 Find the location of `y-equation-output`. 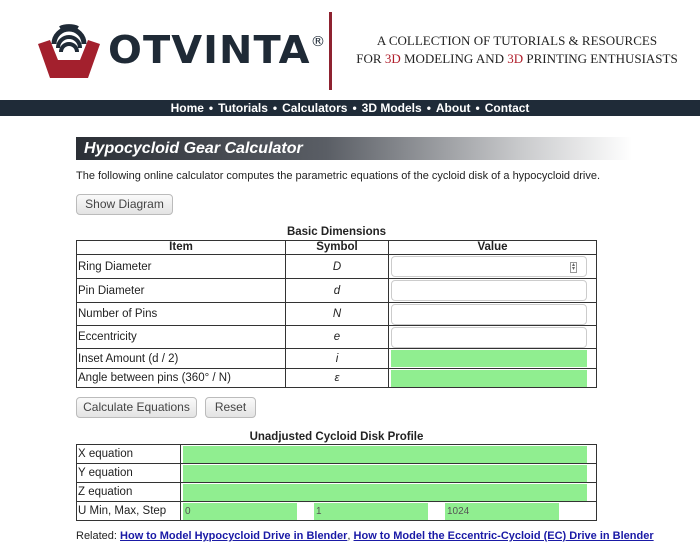

y-equation-output is located at coordinates (385, 473).